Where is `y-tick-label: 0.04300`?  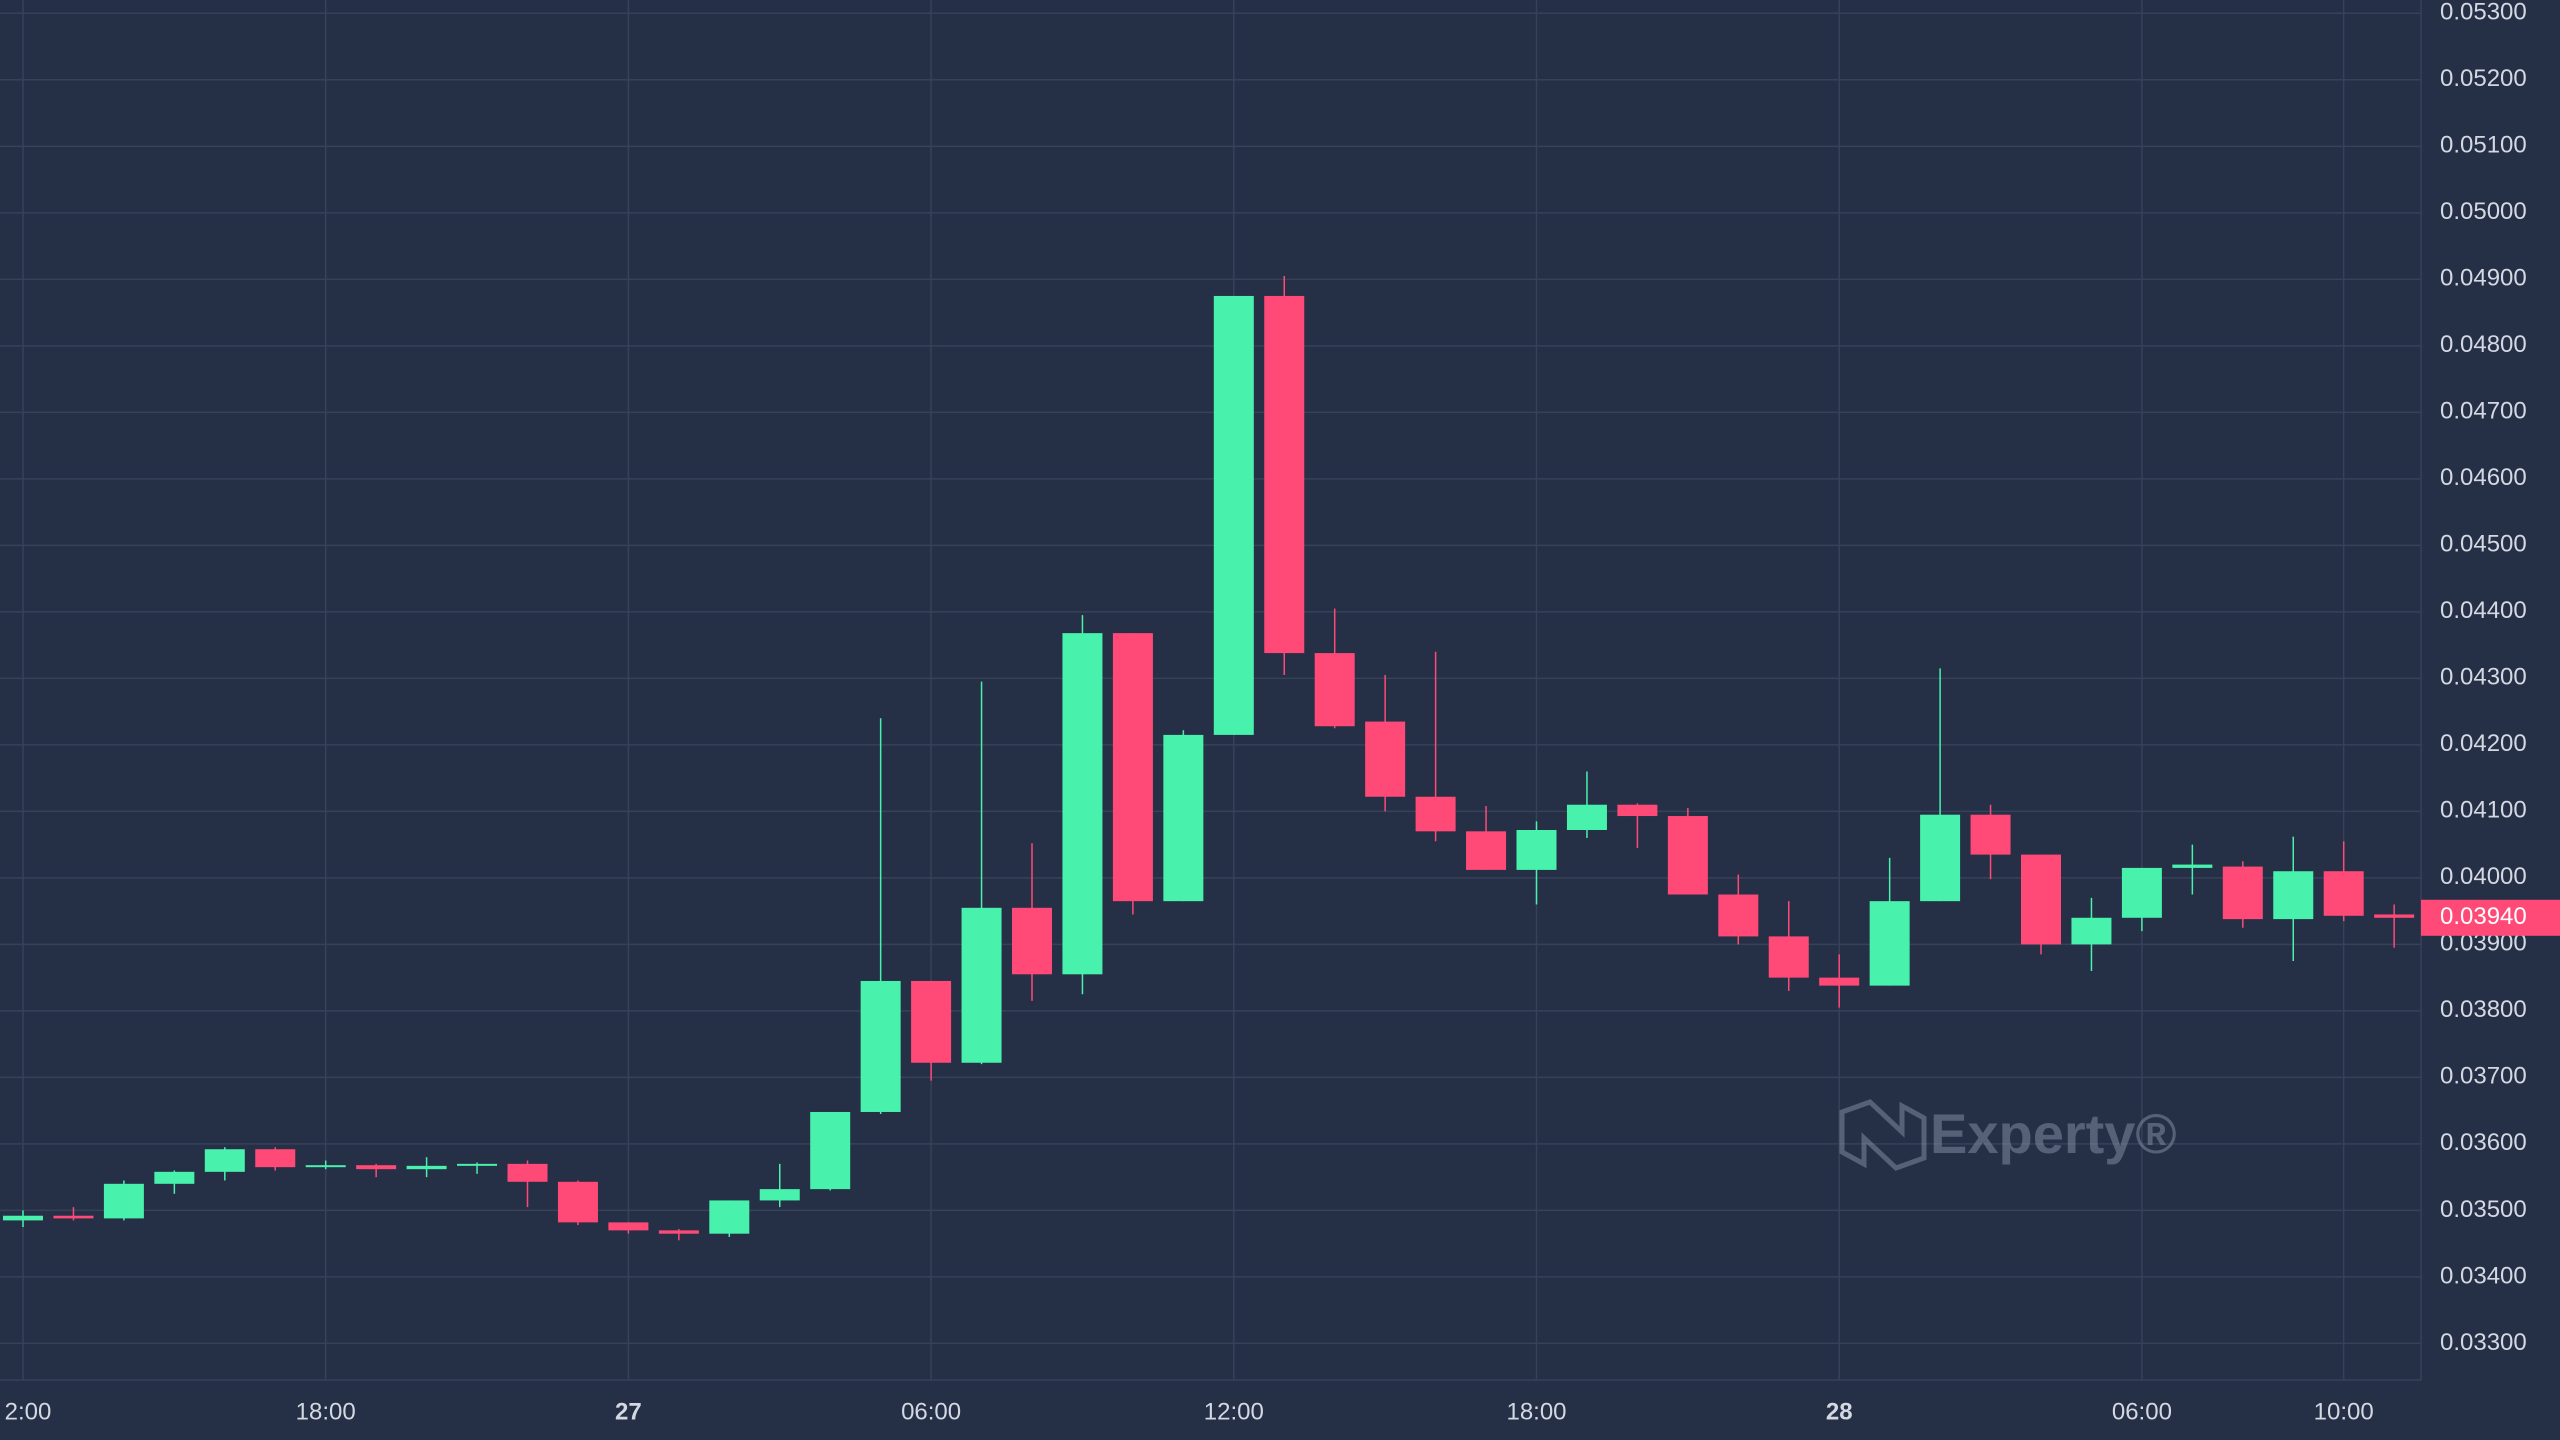
y-tick-label: 0.04300 is located at coordinates (2483, 677).